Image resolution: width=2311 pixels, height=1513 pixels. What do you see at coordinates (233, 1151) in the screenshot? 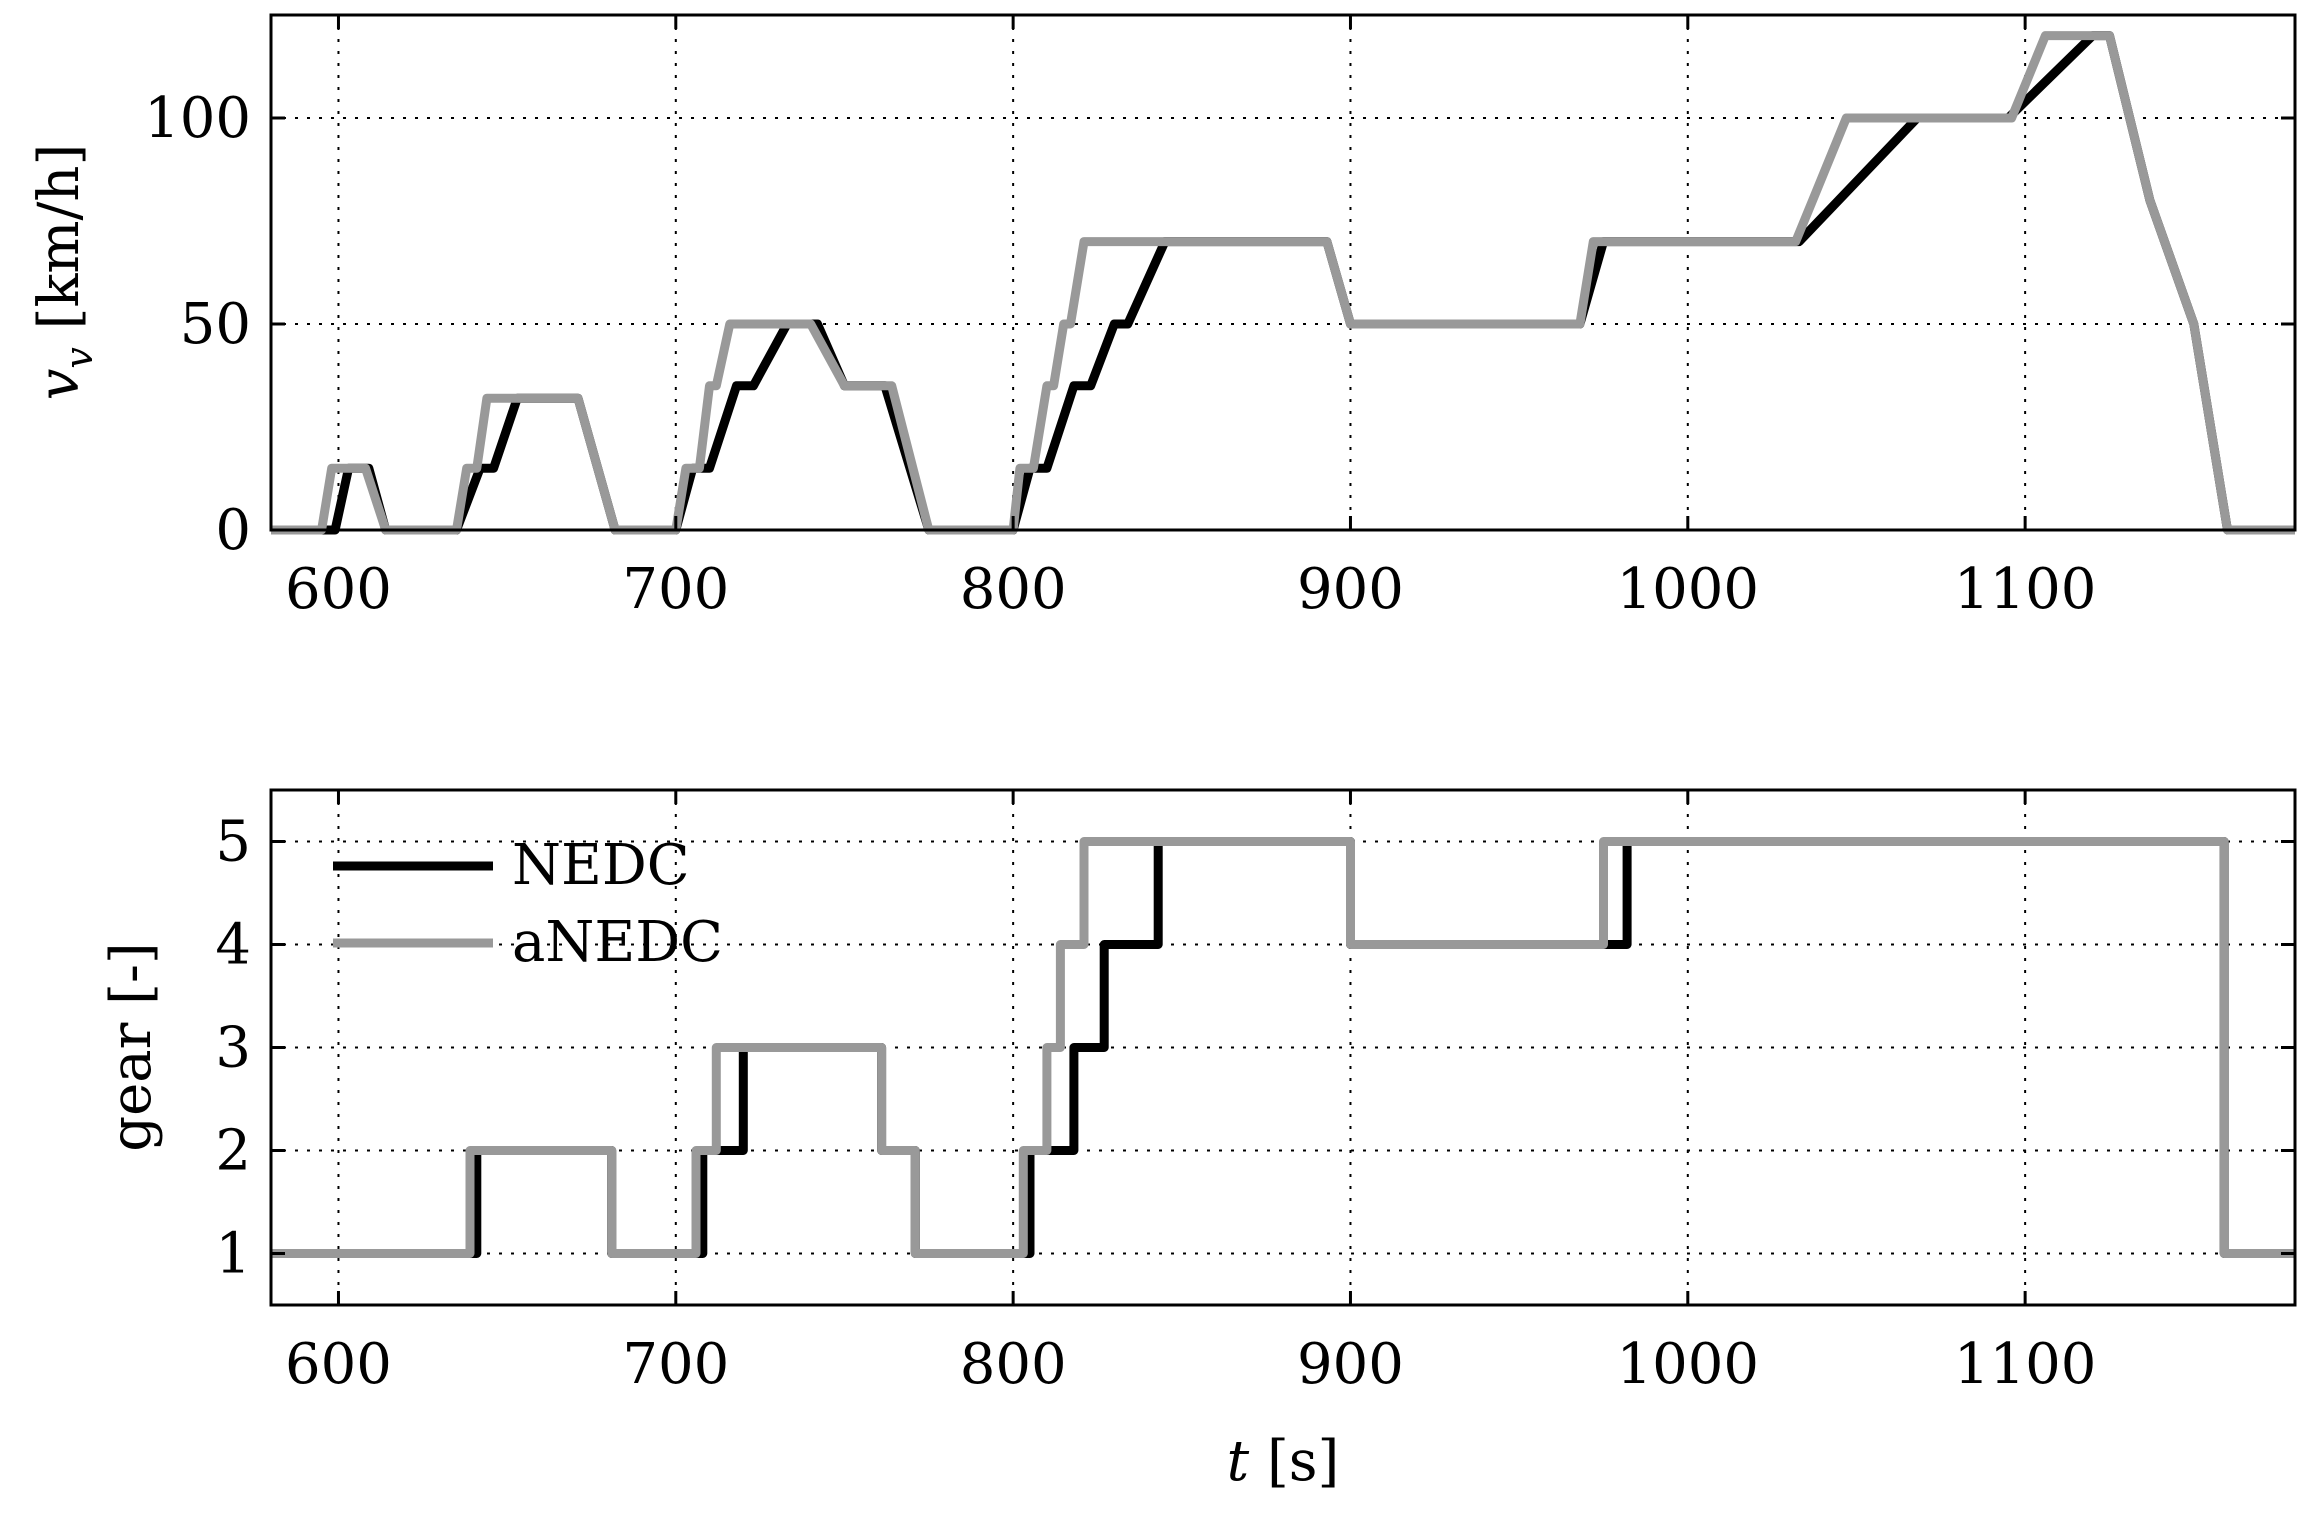
I see `gear-y-tick-label: 2` at bounding box center [233, 1151].